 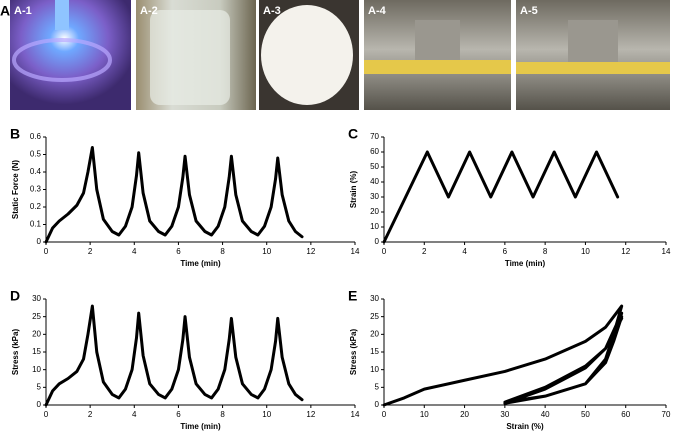 I want to click on photo-label: A-4, so click(x=377, y=11).